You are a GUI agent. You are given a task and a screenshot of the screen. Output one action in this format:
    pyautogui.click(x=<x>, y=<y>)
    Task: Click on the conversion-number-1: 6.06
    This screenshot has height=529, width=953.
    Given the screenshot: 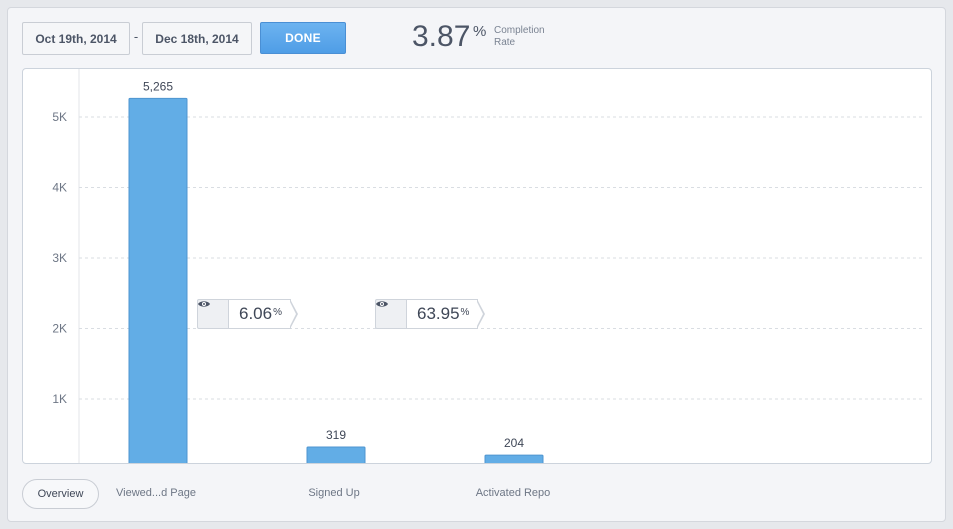 What is the action you would take?
    pyautogui.click(x=256, y=313)
    